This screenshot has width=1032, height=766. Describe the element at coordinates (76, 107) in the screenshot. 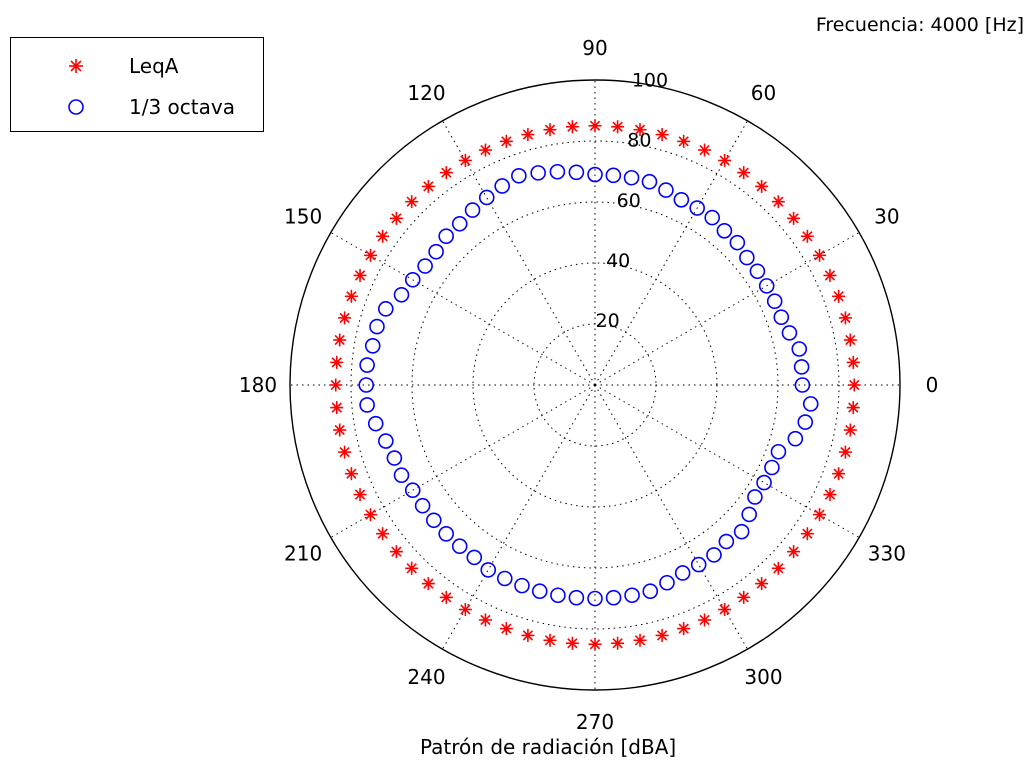

I see `circle-marker-icon` at that location.